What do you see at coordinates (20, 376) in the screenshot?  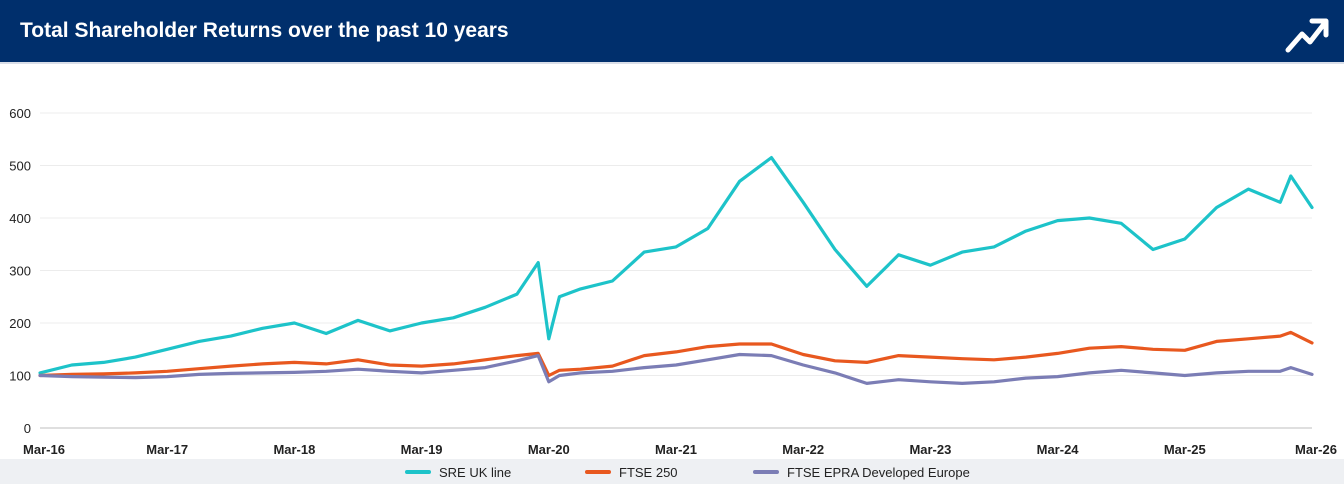 I see `y-tick-label: 100` at bounding box center [20, 376].